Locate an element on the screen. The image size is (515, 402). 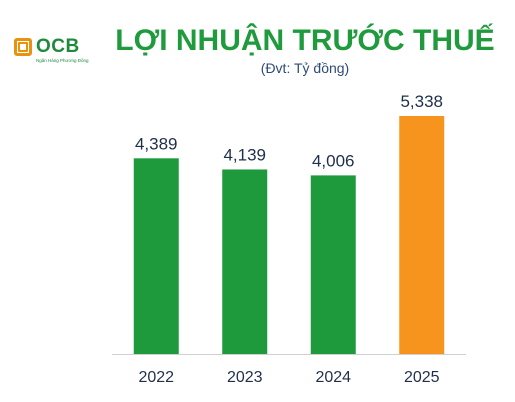
ocb-logo: OCB Ngân Hàng Phương Đông is located at coordinates (56, 52).